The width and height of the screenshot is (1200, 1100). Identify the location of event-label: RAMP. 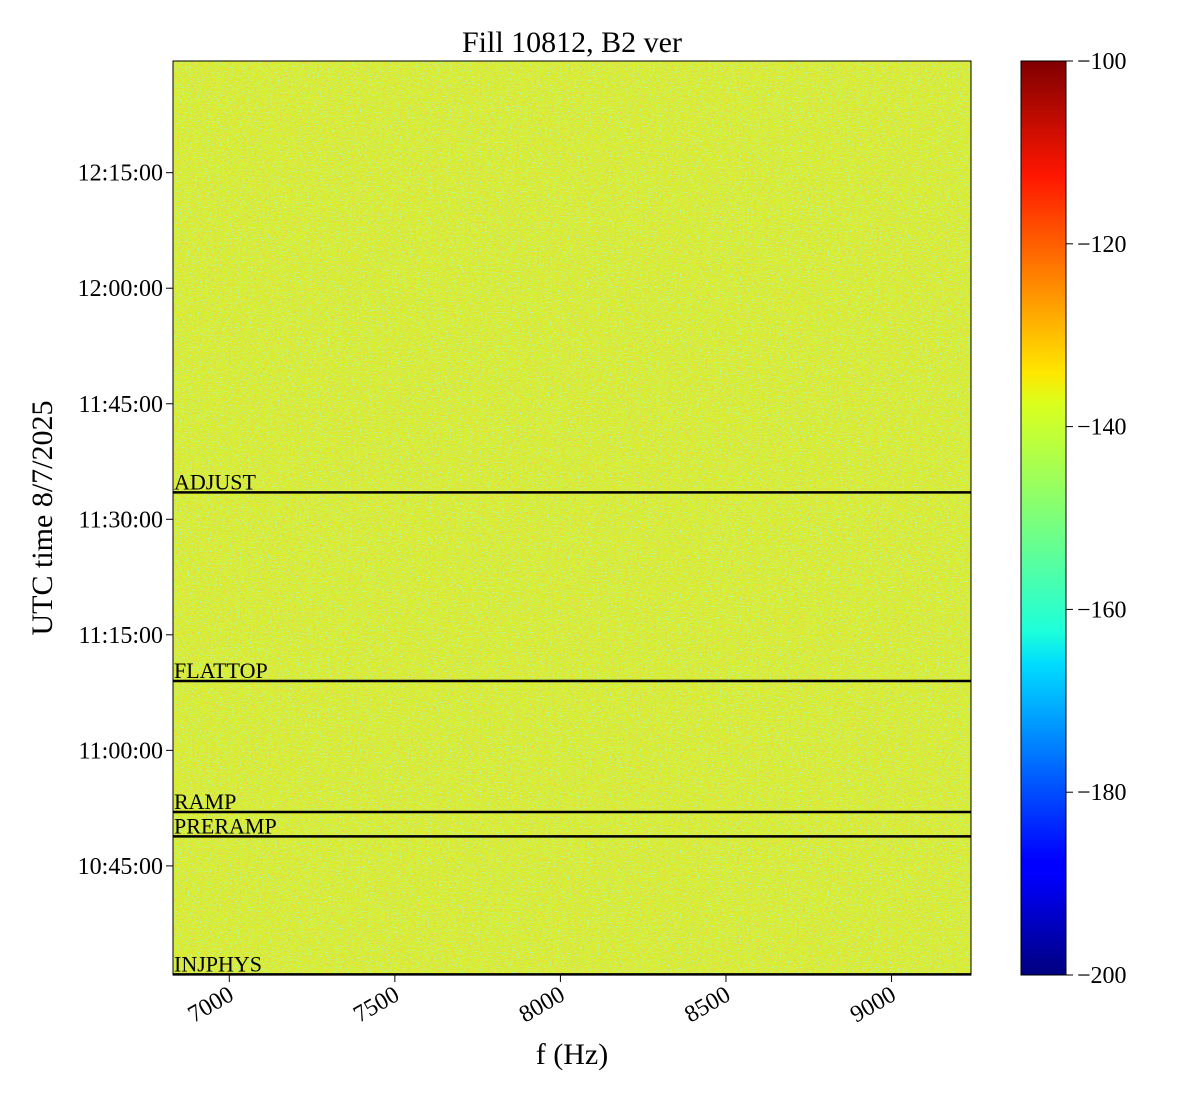
(205, 801).